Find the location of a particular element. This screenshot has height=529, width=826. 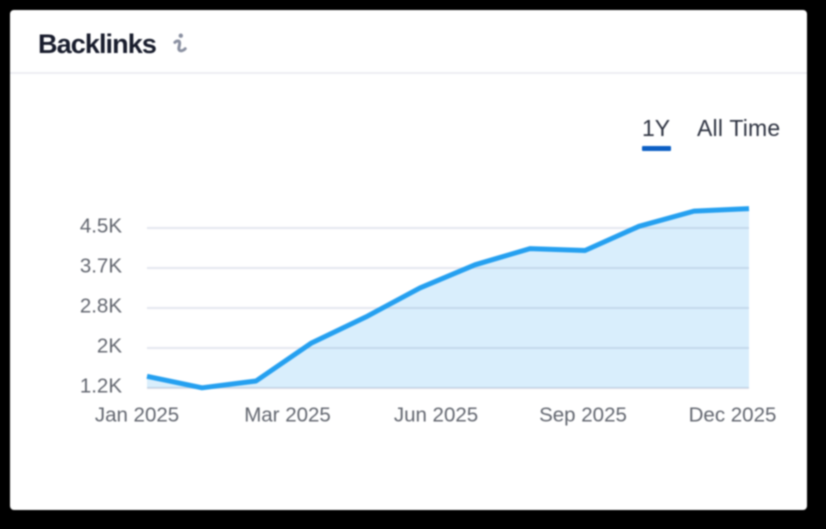

svg-text: 3.7K is located at coordinates (101, 266).